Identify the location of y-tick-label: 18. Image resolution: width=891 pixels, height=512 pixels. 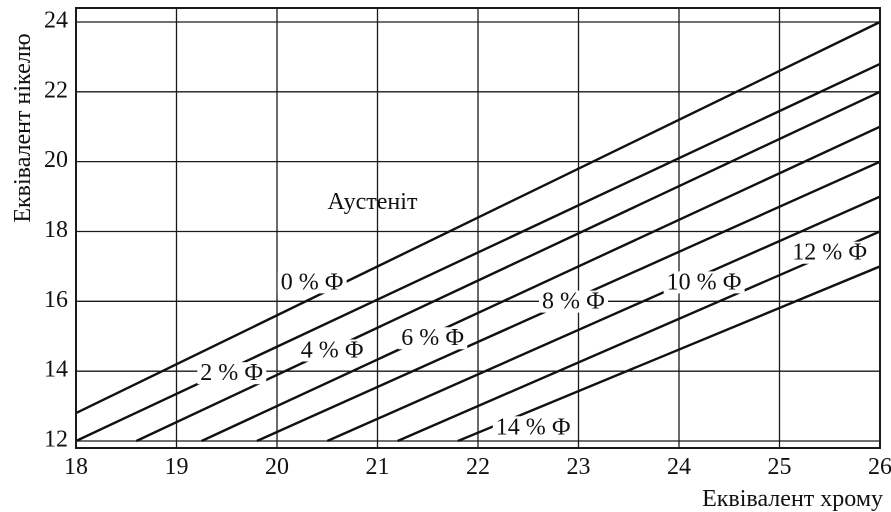
(56, 230).